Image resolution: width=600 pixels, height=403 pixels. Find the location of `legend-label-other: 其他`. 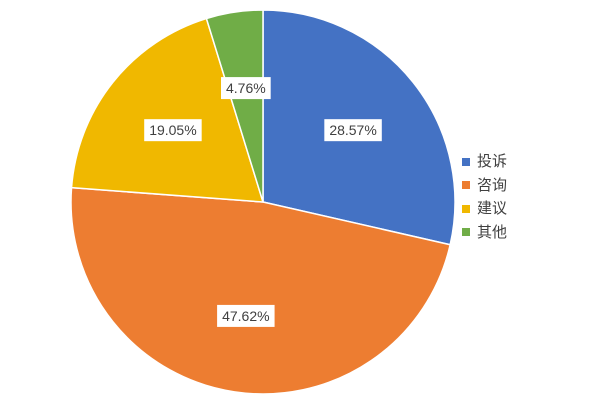

legend-label-other: 其他 is located at coordinates (492, 231).